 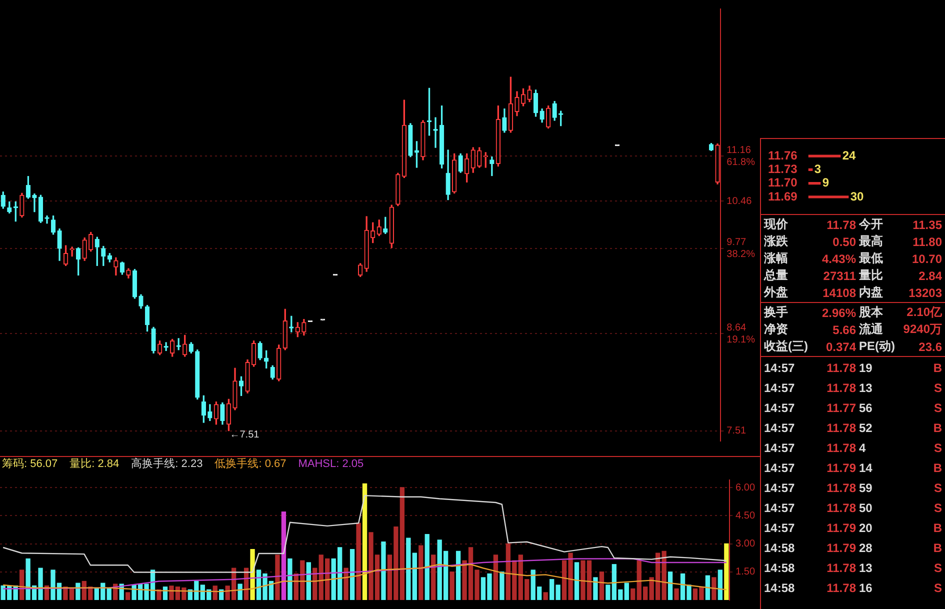 I want to click on text: 4, so click(x=862, y=448).